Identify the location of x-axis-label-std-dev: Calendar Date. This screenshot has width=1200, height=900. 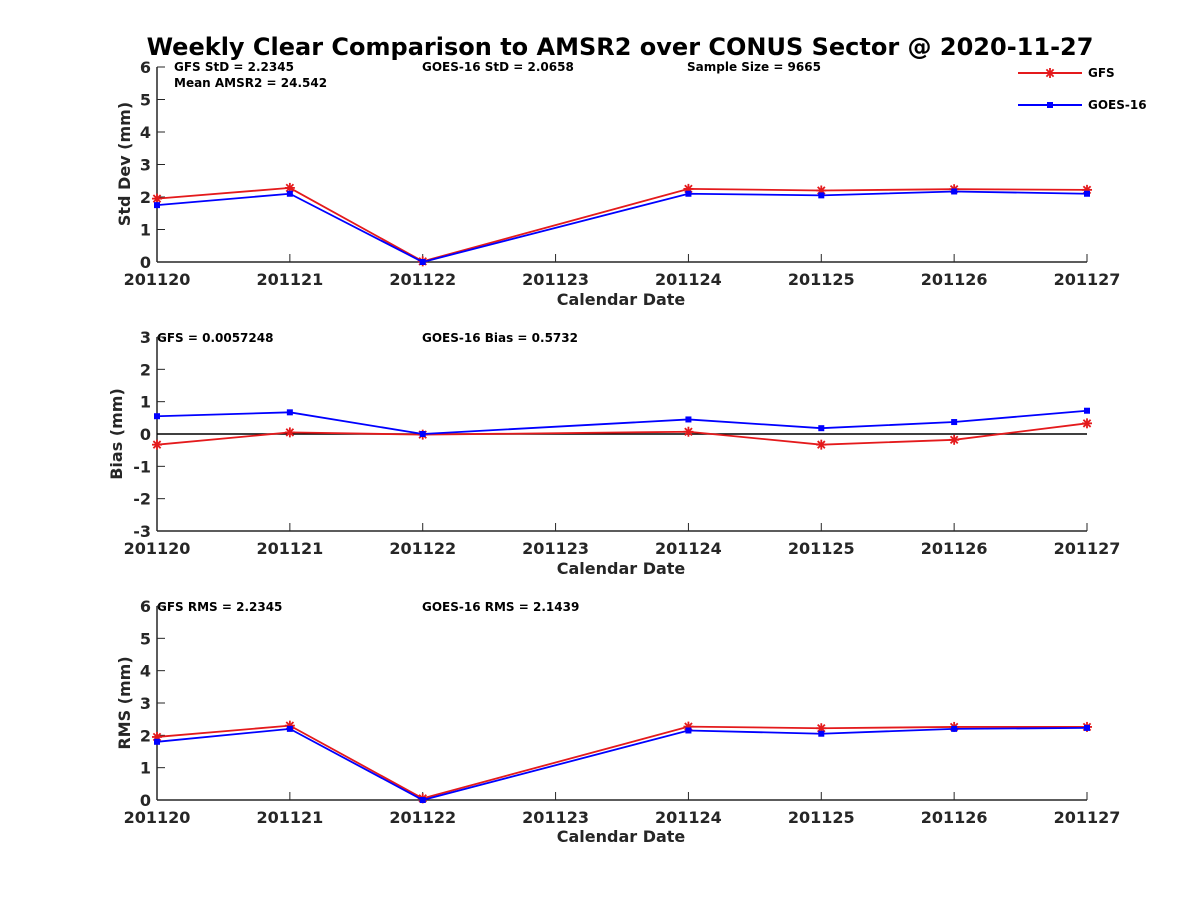
(621, 299).